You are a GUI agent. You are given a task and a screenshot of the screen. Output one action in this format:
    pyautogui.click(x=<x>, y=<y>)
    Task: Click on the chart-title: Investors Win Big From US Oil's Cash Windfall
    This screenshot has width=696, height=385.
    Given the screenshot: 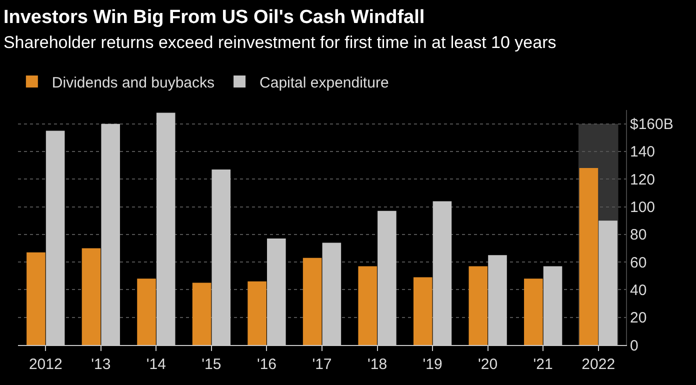 What is the action you would take?
    pyautogui.click(x=214, y=17)
    